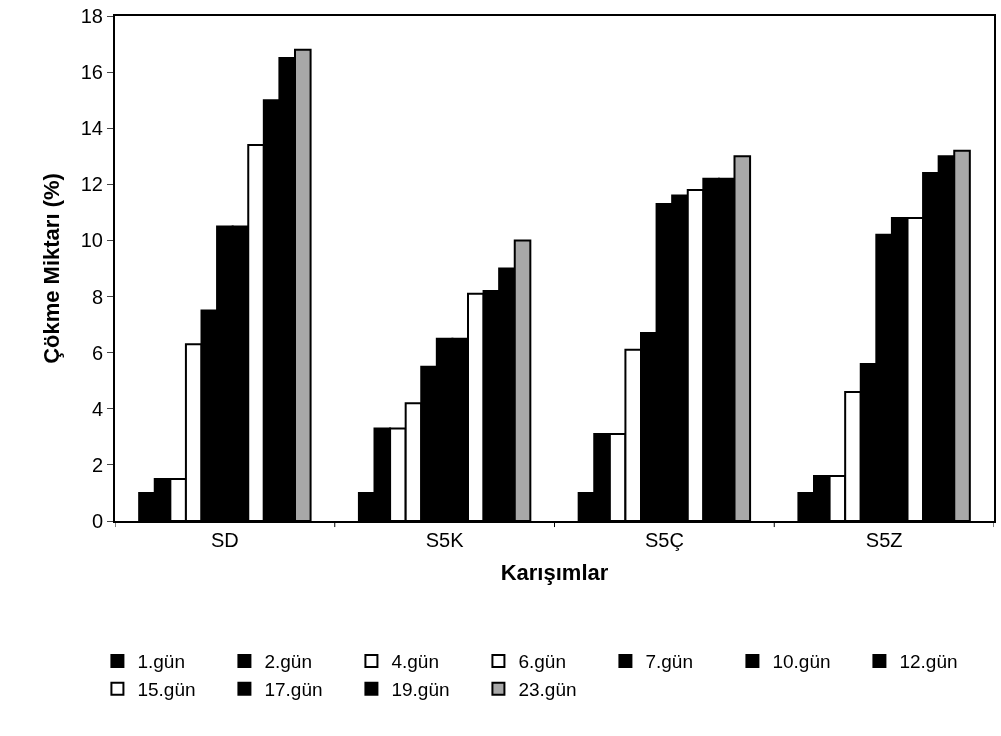 The image size is (1001, 736). Describe the element at coordinates (224, 540) in the screenshot. I see `x-tick-label: SD` at that location.